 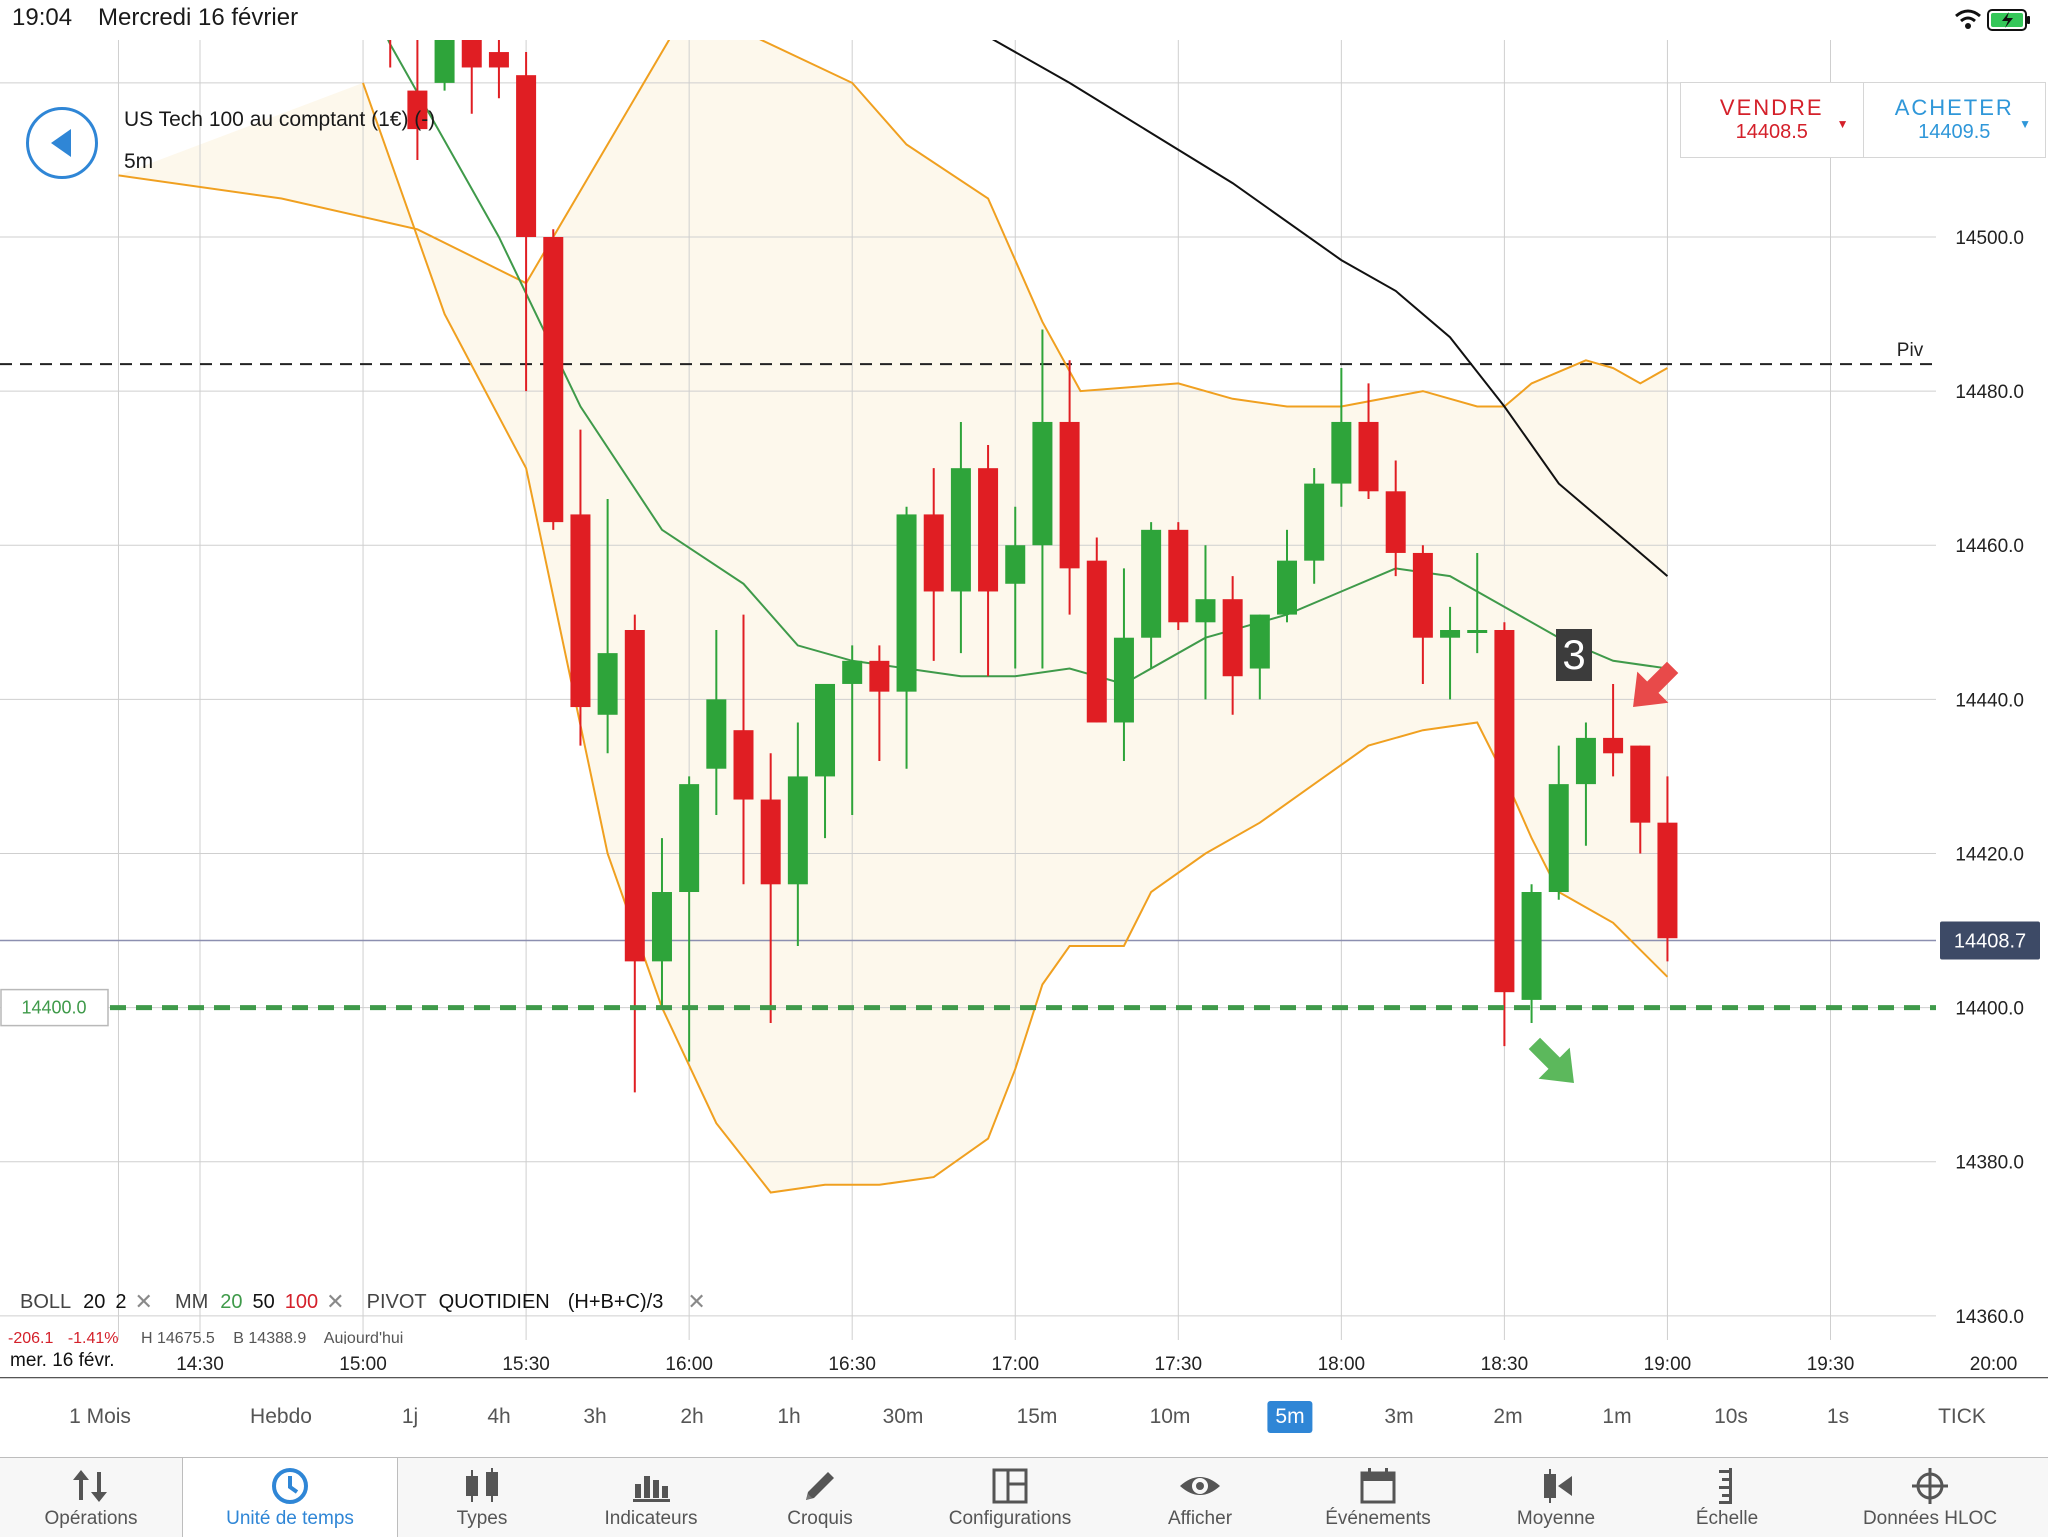 I want to click on tab-operations: Opérations, so click(x=91, y=1497).